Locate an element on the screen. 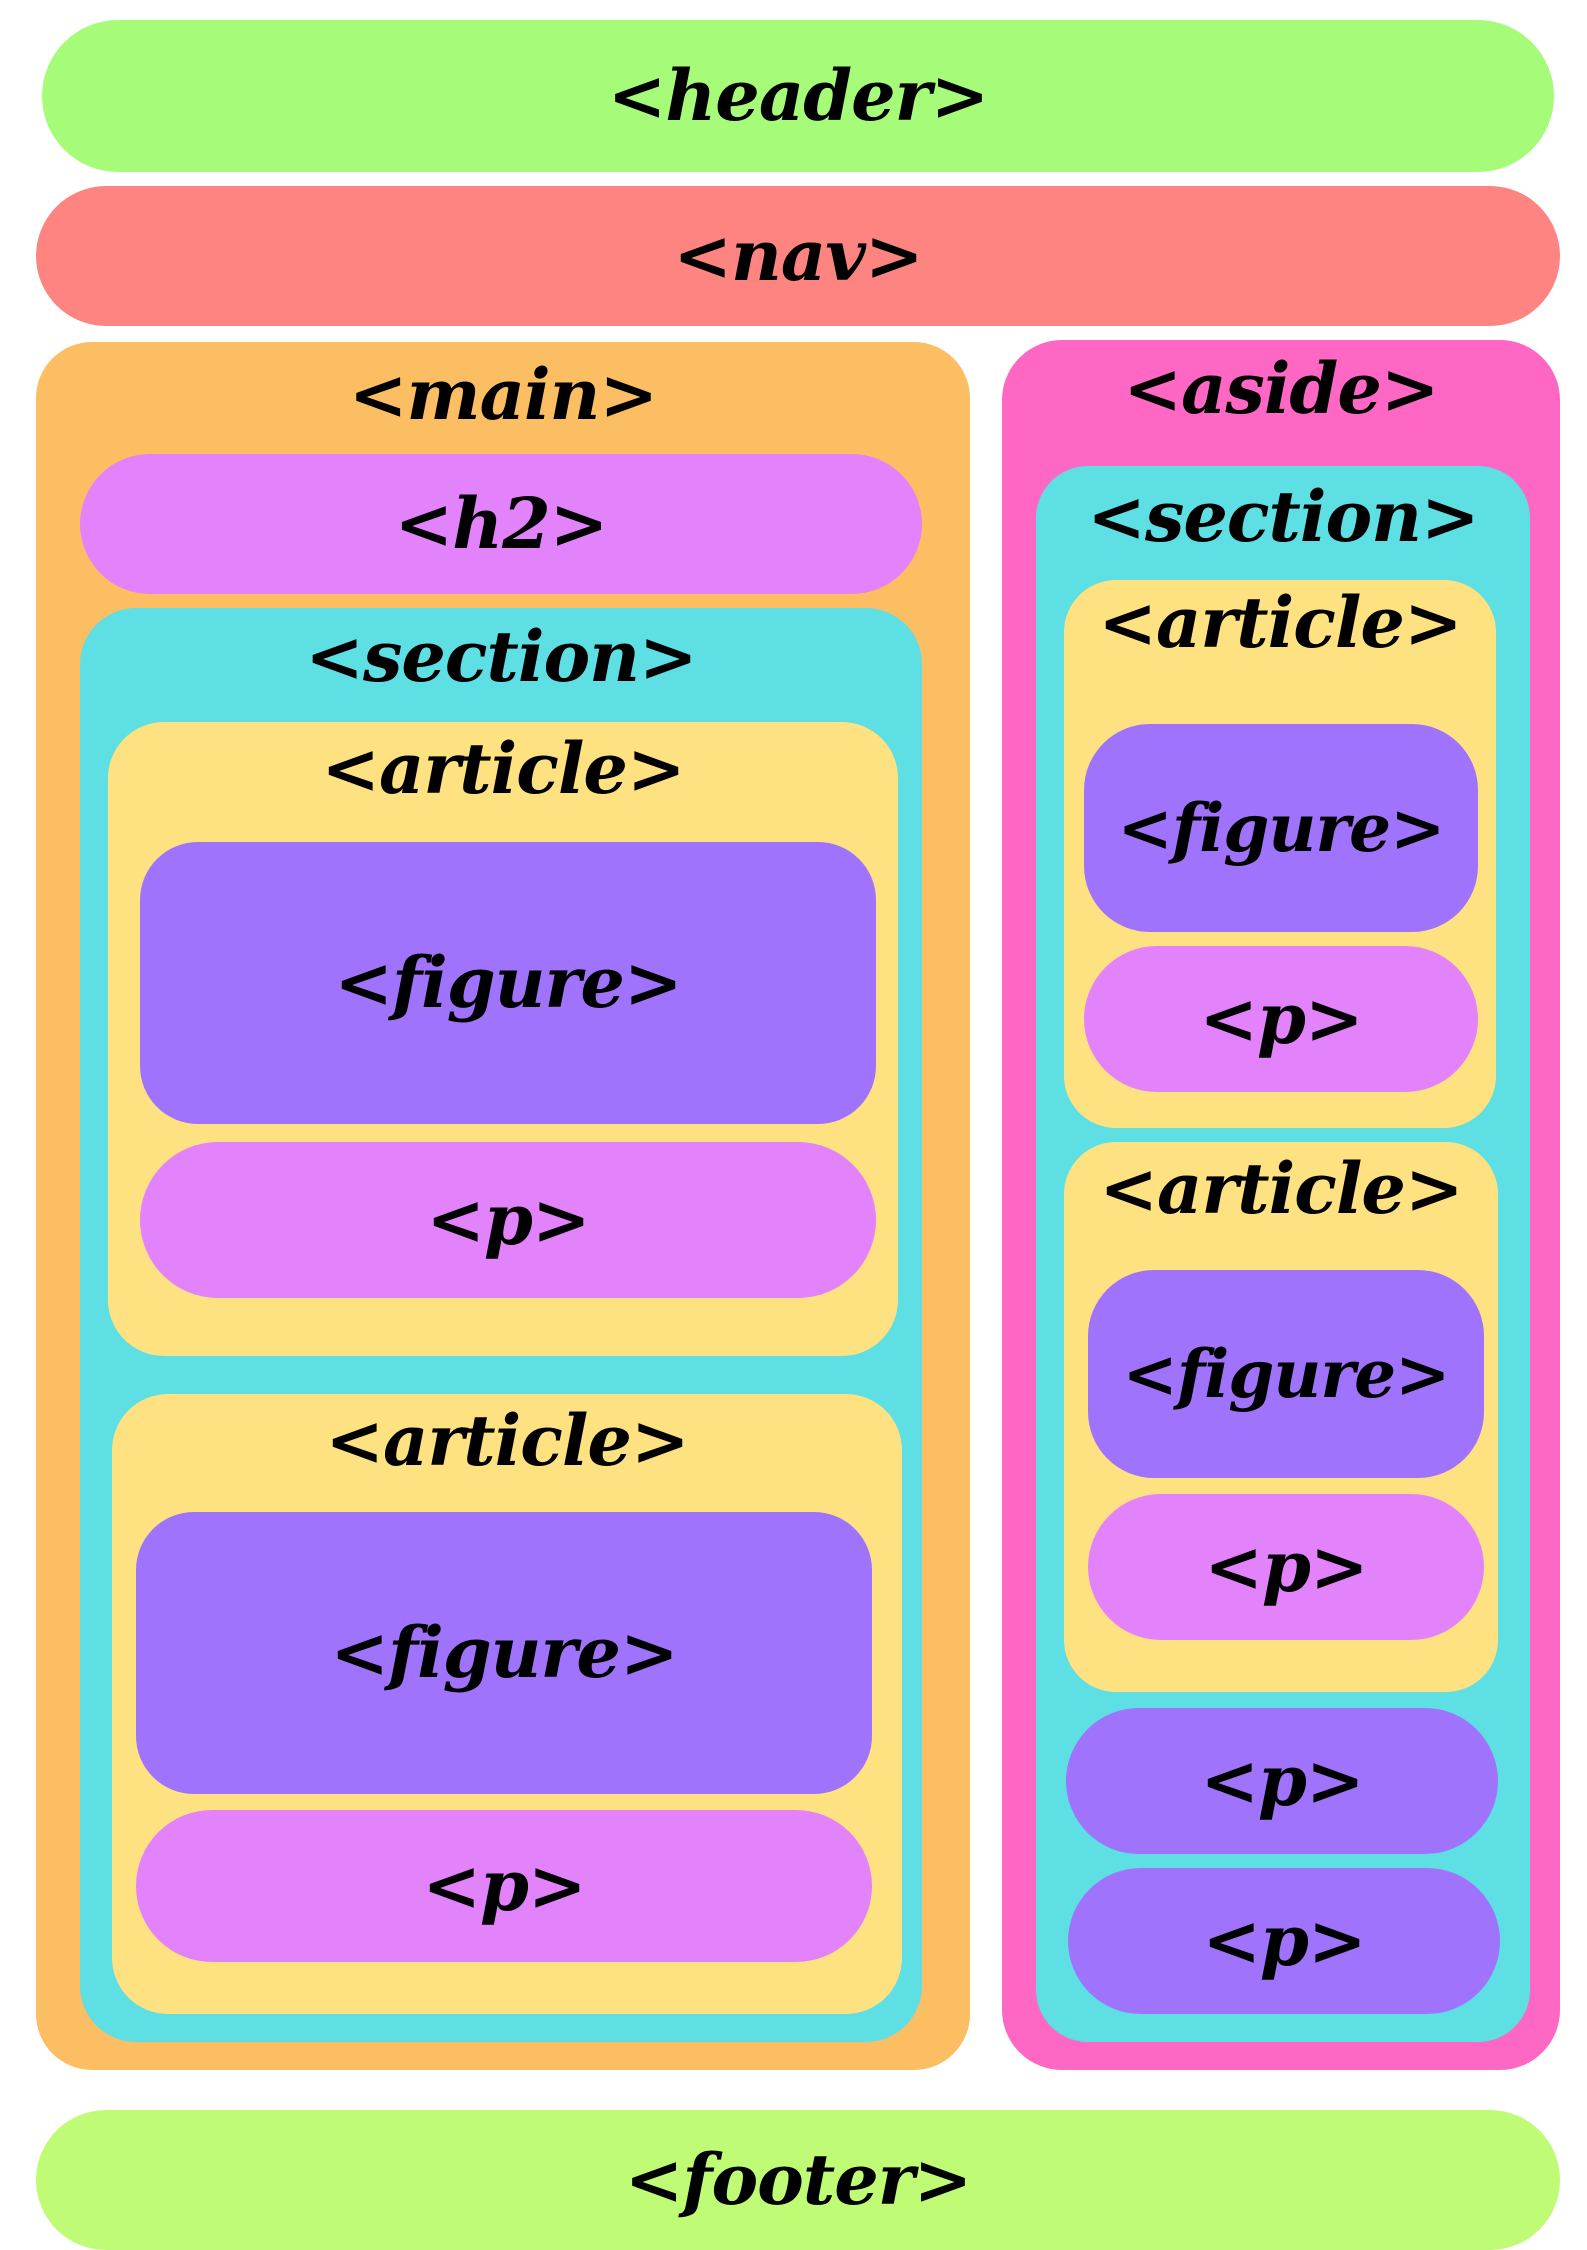 Image resolution: width=1587 pixels, height=2250 pixels. footer-block: <footer> is located at coordinates (798, 2180).